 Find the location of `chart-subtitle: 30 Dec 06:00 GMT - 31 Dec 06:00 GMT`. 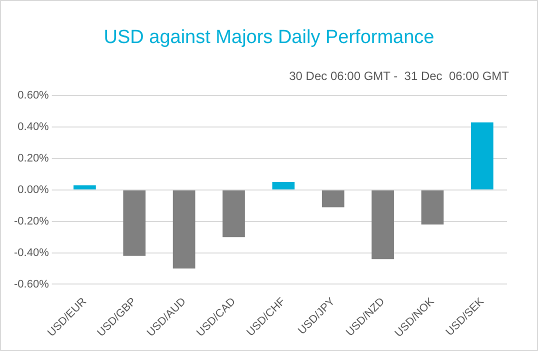

chart-subtitle: 30 Dec 06:00 GMT - 31 Dec 06:00 GMT is located at coordinates (399, 76).